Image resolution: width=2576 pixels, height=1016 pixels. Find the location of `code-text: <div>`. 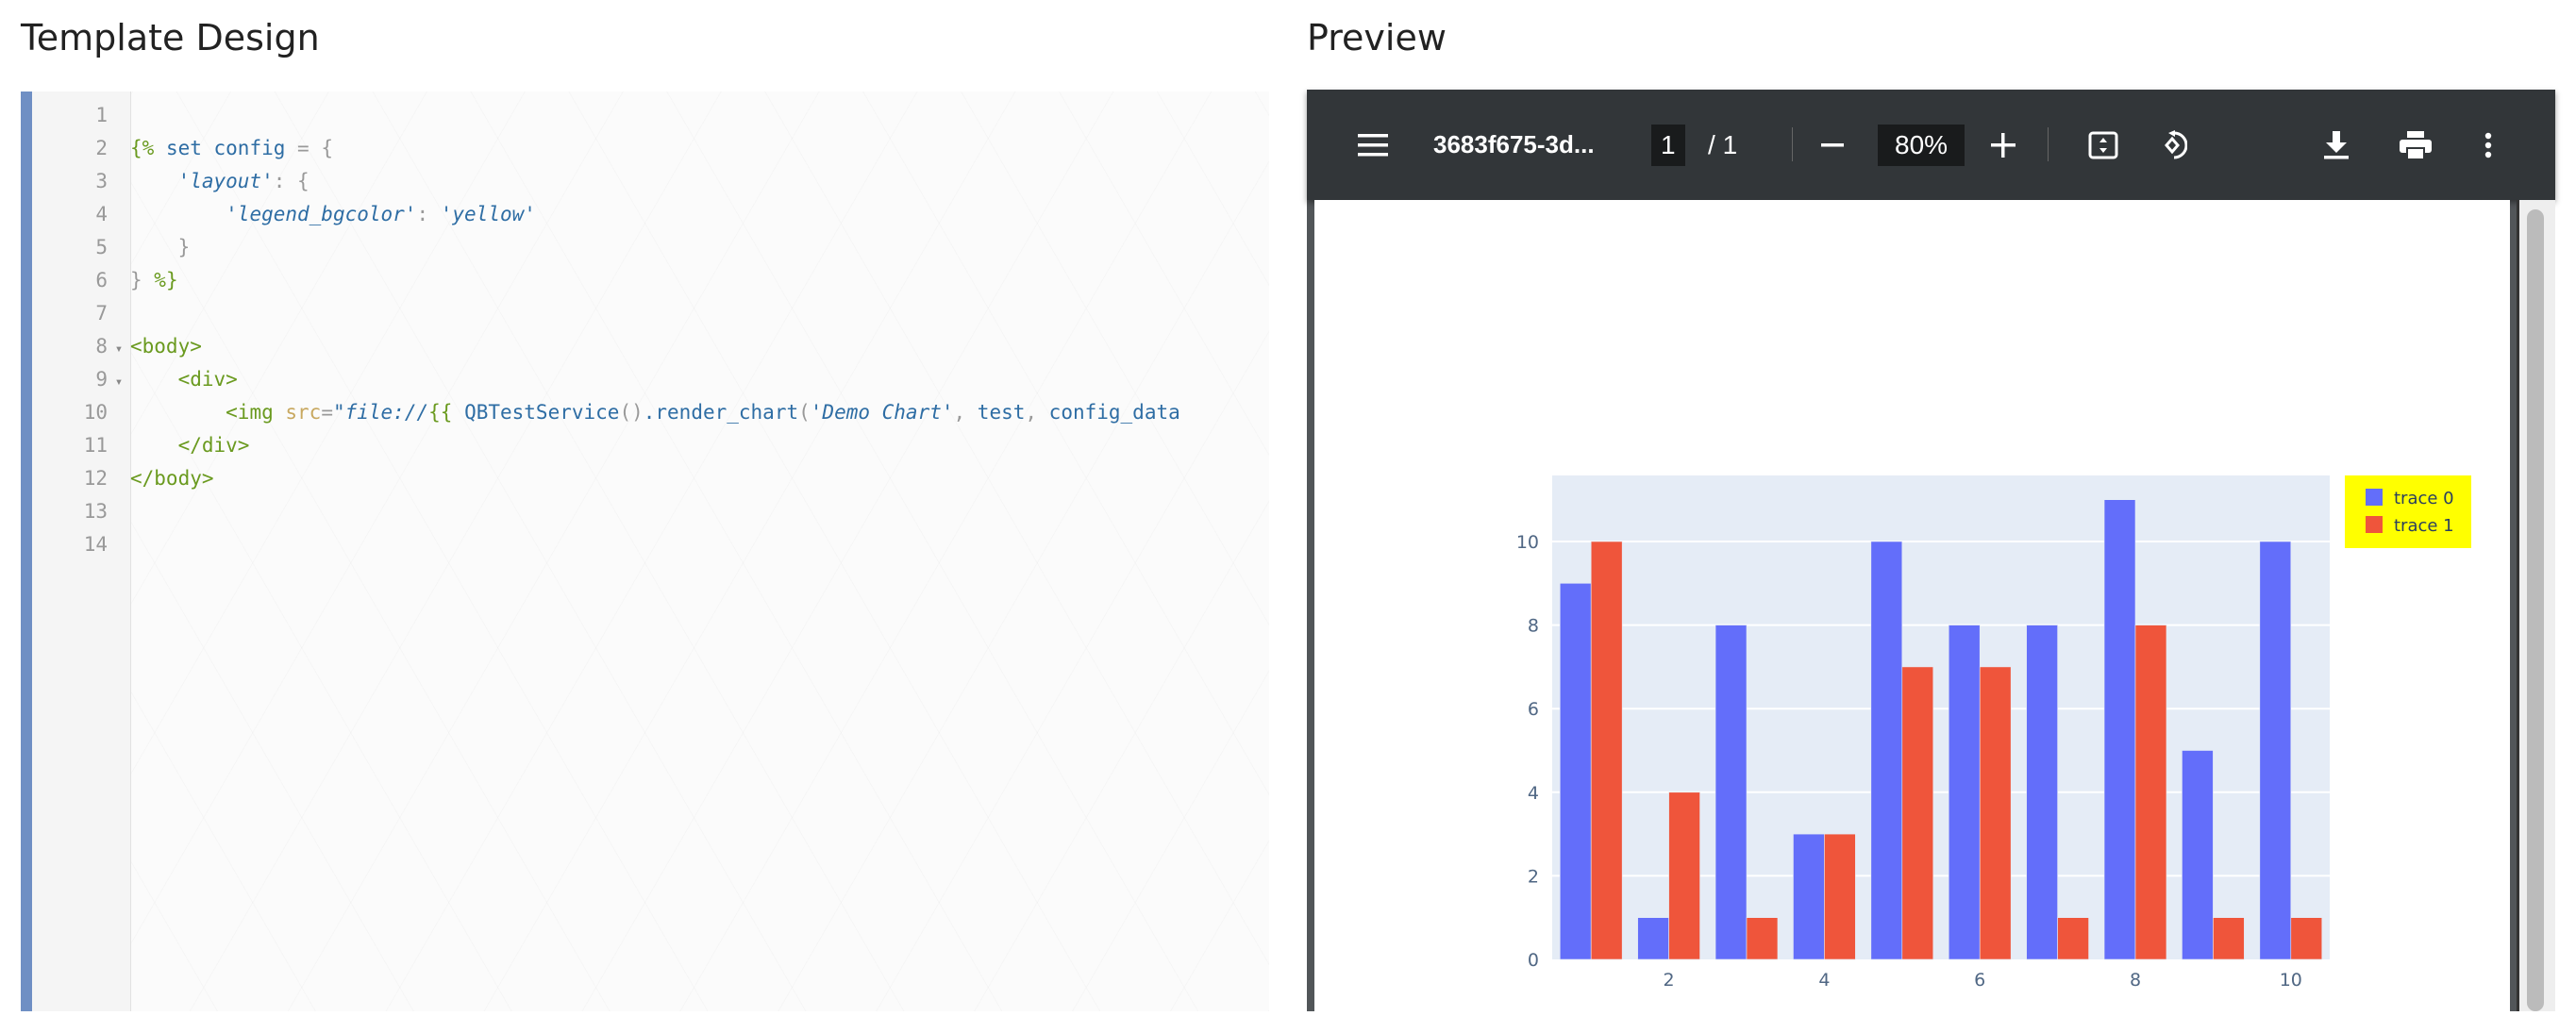

code-text: <div> is located at coordinates (184, 379).